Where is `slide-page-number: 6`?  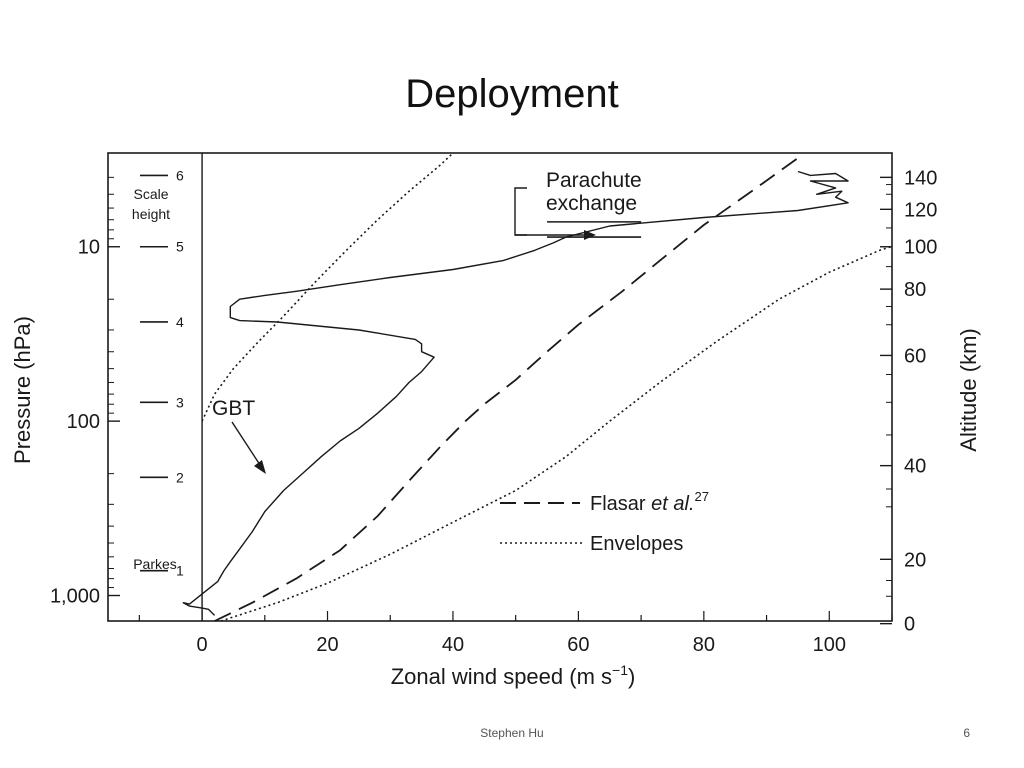
slide-page-number: 6 is located at coordinates (966, 733).